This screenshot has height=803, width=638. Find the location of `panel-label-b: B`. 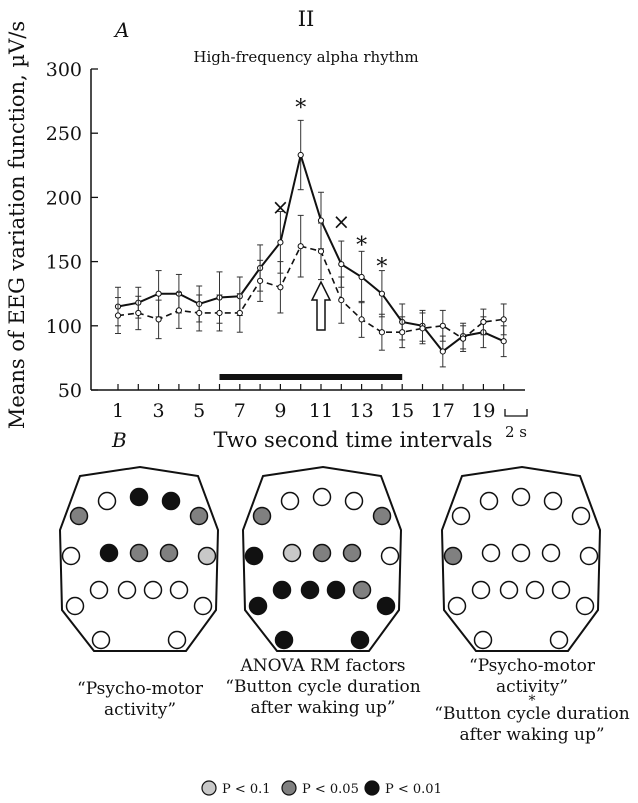

panel-label-b: B is located at coordinates (119, 440).